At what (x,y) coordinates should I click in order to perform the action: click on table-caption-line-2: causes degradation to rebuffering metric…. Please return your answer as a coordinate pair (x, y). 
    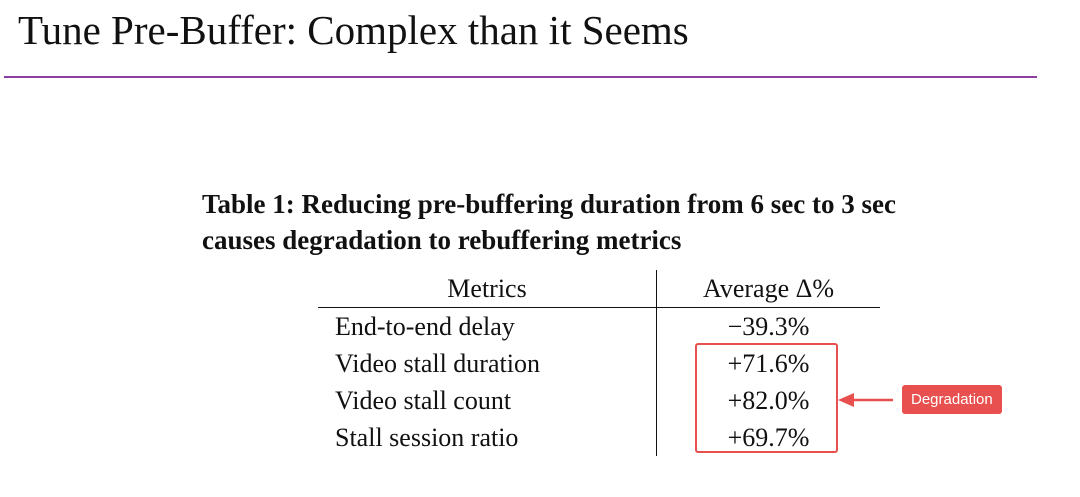
    Looking at the image, I should click on (442, 240).